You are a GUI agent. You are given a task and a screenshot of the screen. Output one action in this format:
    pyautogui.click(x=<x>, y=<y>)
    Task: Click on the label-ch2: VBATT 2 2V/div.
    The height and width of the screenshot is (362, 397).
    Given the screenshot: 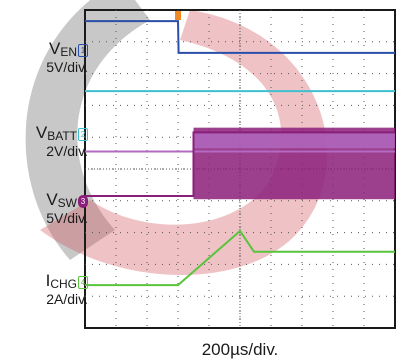 What is the action you would take?
    pyautogui.click(x=44, y=141)
    